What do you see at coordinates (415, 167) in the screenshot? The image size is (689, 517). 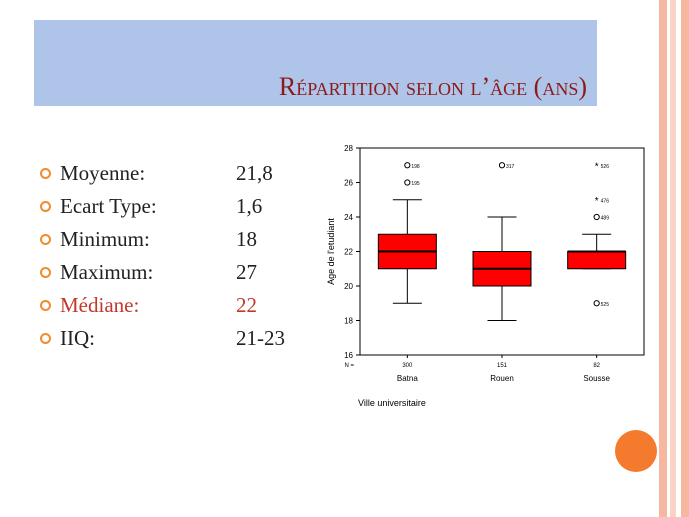 I see `outlier-label: 198` at bounding box center [415, 167].